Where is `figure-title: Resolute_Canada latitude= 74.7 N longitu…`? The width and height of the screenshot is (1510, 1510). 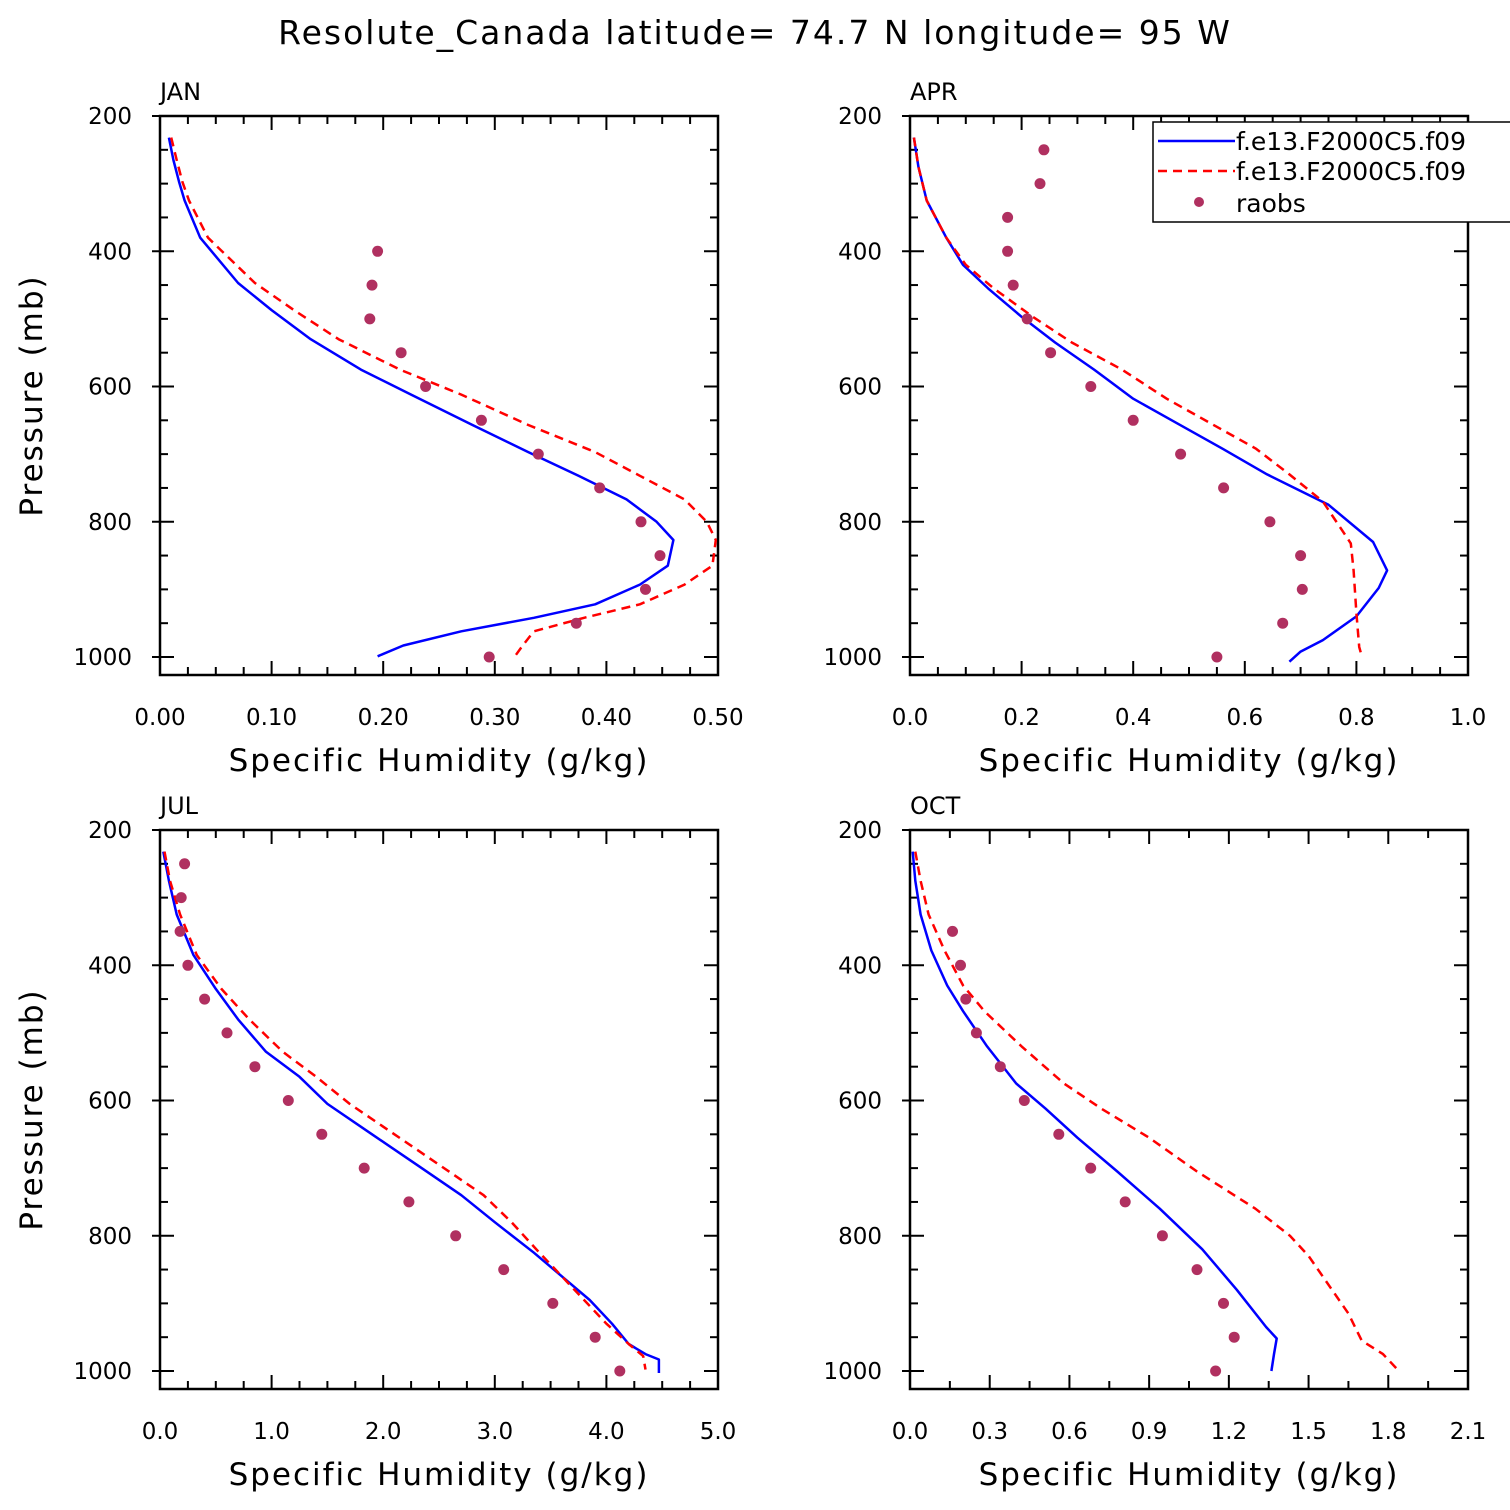 figure-title: Resolute_Canada latitude= 74.7 N longitu… is located at coordinates (755, 32).